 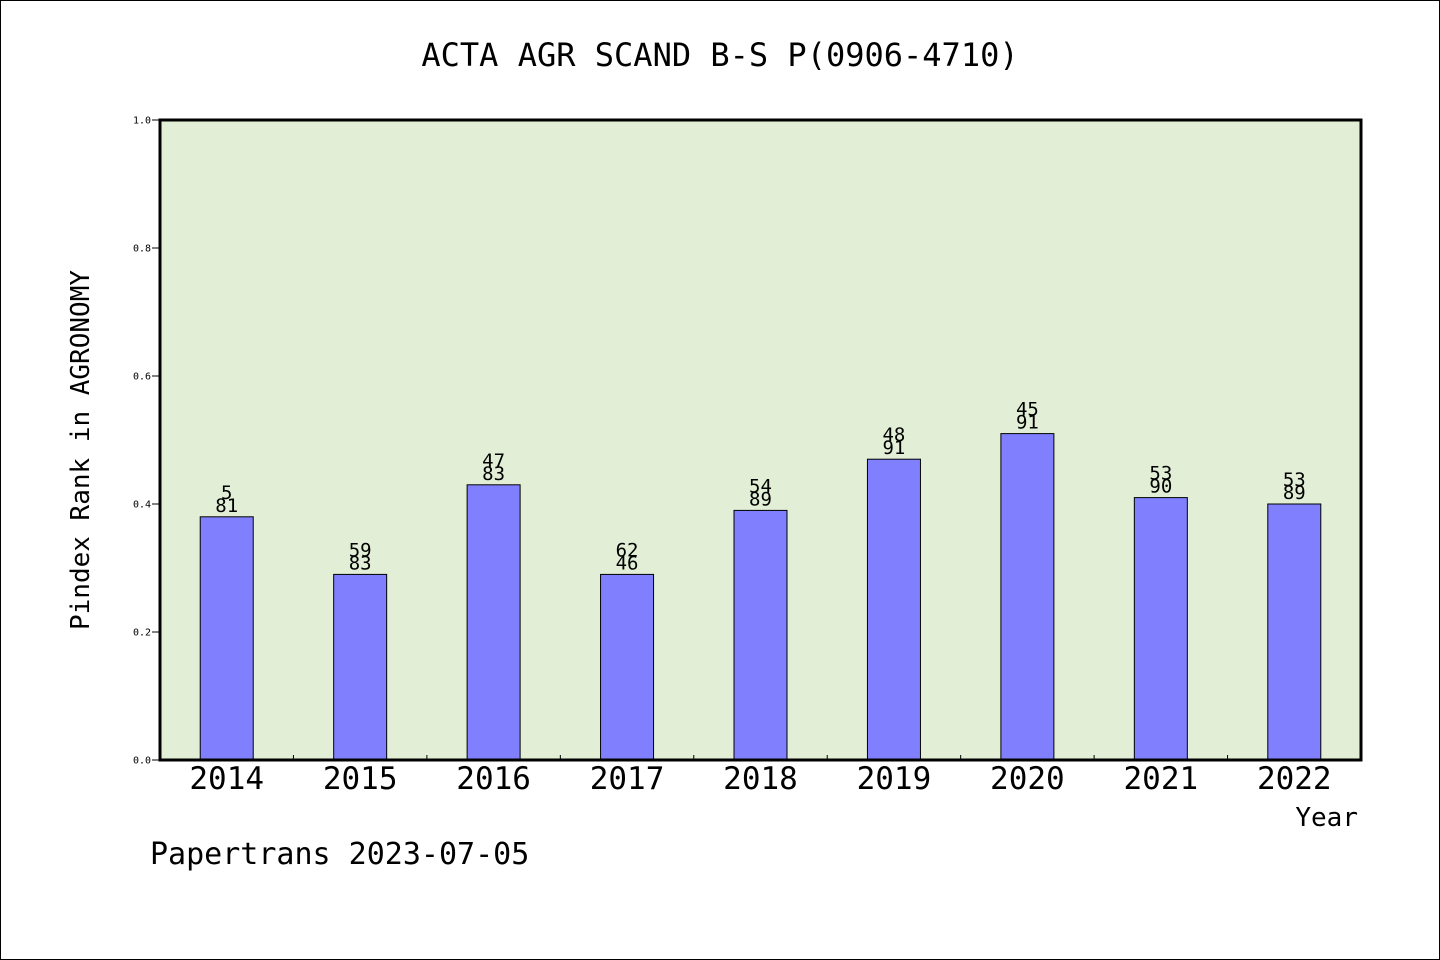 What do you see at coordinates (1027, 779) in the screenshot?
I see `x-tick-label: 2020` at bounding box center [1027, 779].